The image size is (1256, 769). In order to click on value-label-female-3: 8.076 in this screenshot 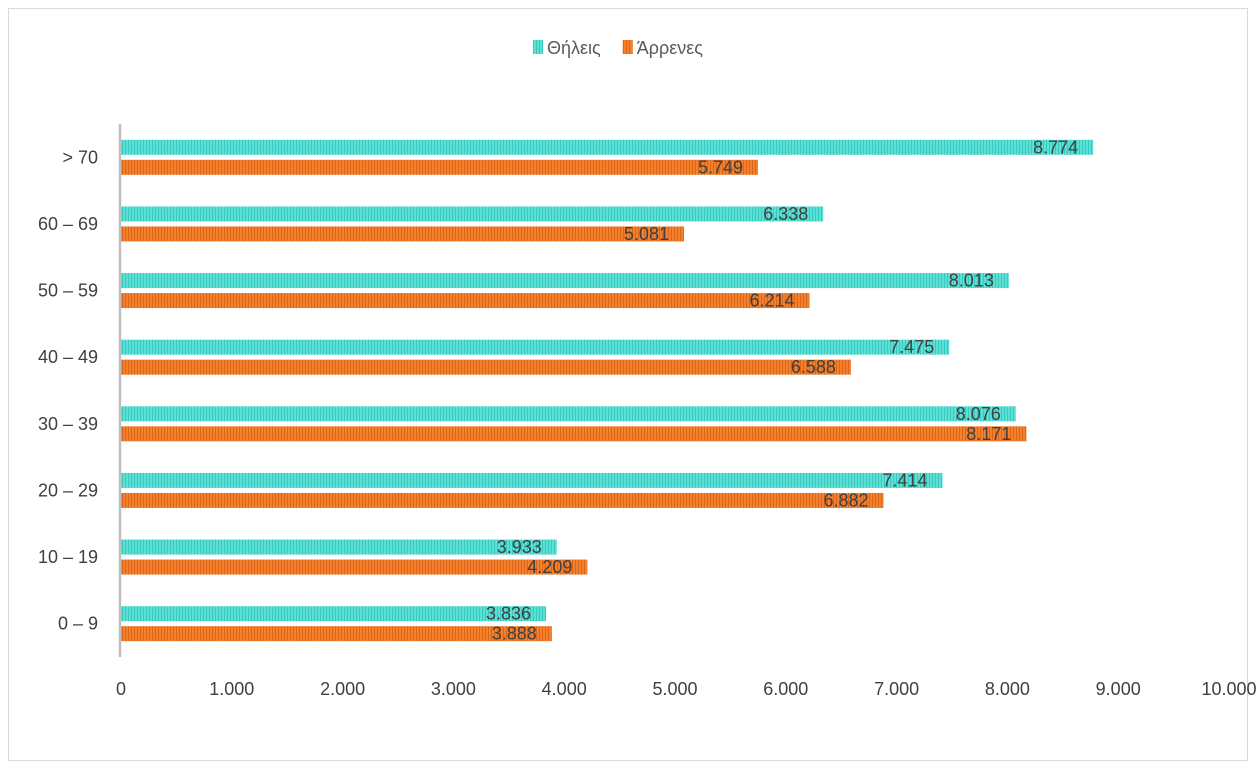, I will do `click(978, 414)`.